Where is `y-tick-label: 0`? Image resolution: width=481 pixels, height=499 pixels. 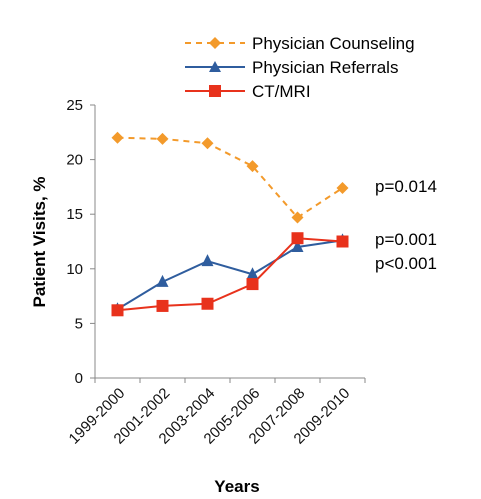 y-tick-label: 0 is located at coordinates (79, 378).